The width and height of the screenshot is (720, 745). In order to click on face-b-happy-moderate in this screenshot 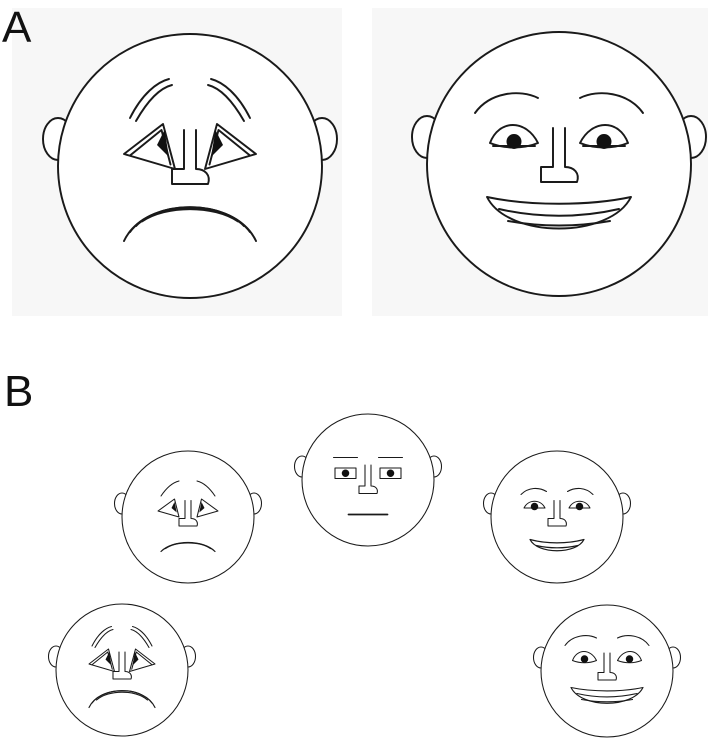, I will do `click(557, 517)`.